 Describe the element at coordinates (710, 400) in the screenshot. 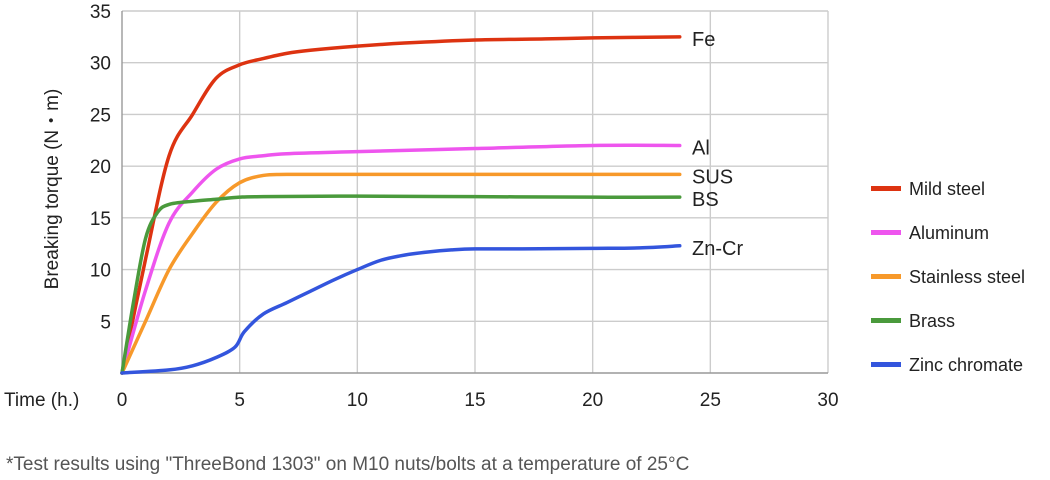

I see `x-tick-label: 25` at that location.